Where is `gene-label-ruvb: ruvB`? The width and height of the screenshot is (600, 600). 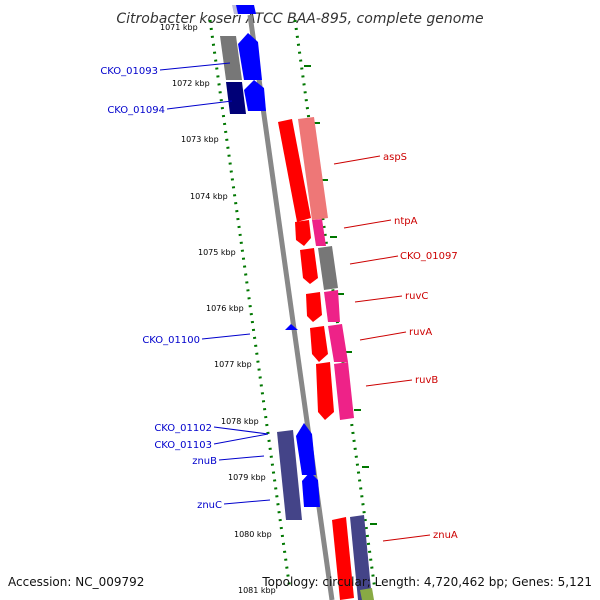
gene-label-ruvb: ruvB is located at coordinates (426, 380).